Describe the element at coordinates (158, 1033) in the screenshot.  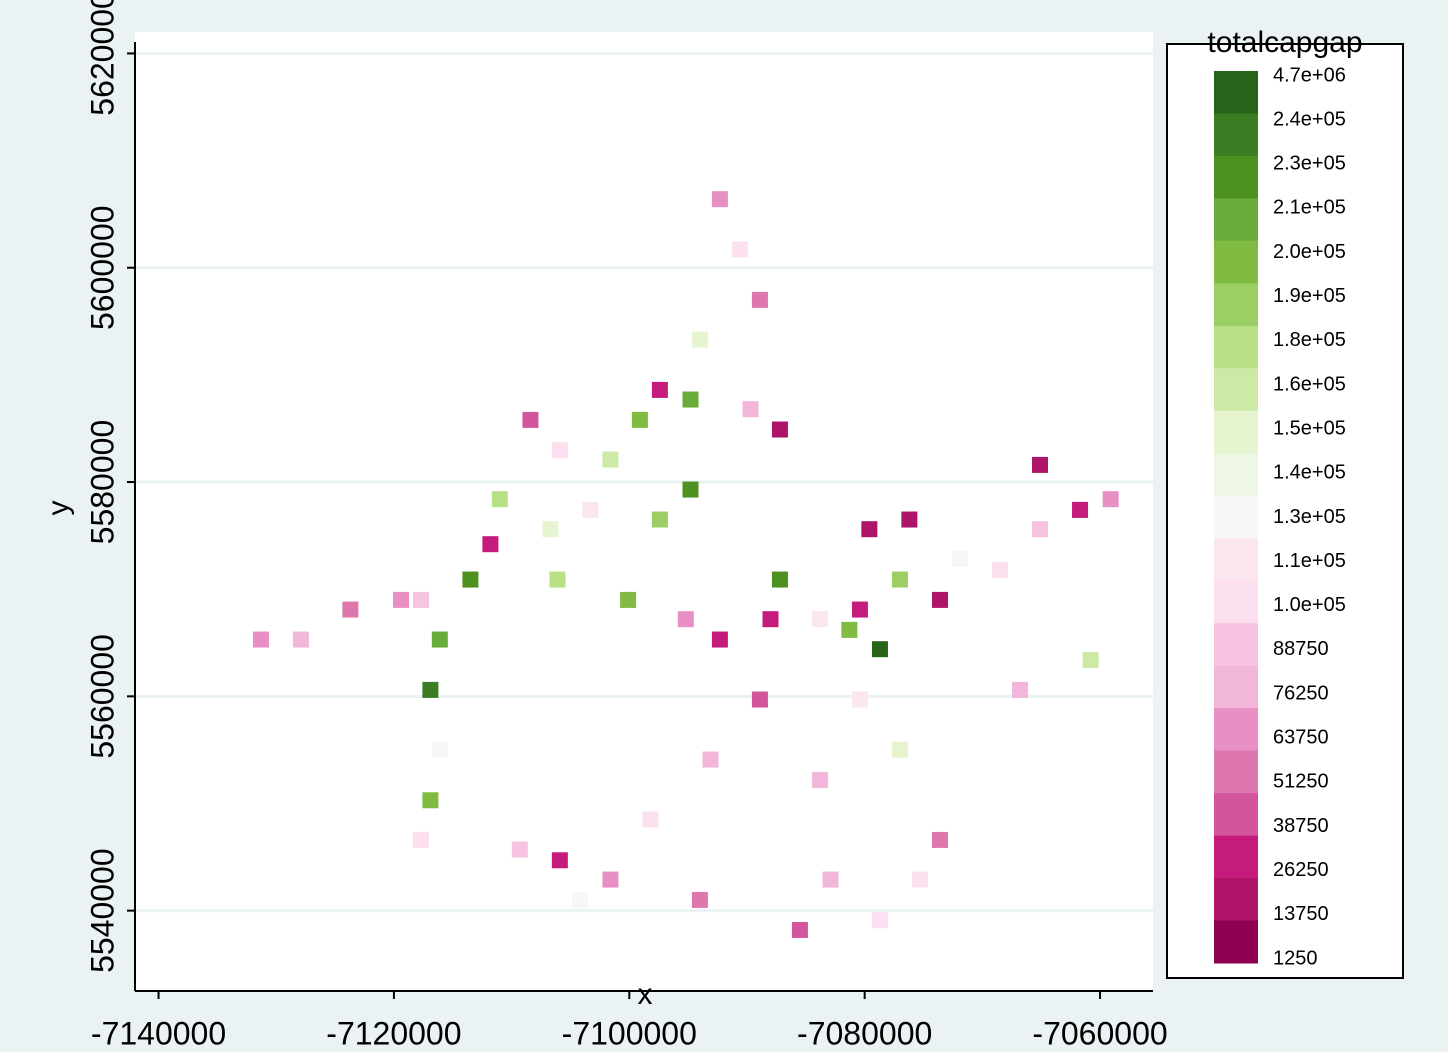
I see `x-tick-label: -7140000` at that location.